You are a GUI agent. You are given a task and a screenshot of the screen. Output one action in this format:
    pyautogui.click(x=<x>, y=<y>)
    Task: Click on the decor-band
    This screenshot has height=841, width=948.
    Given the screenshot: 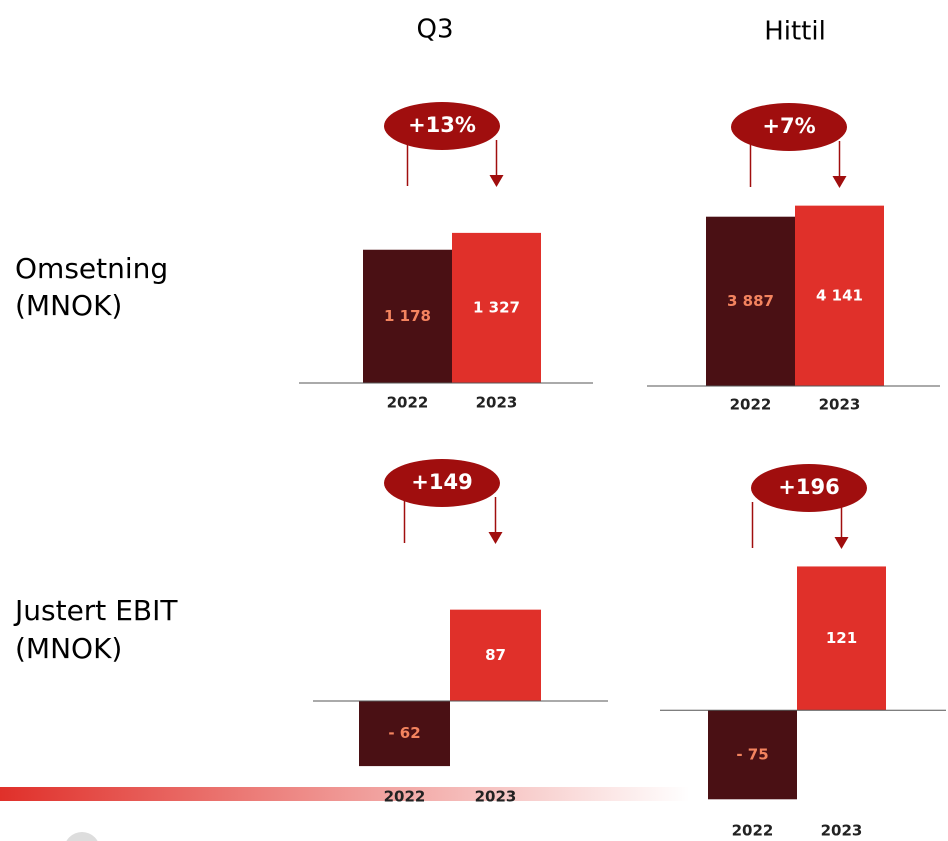 What is the action you would take?
    pyautogui.click(x=345, y=794)
    